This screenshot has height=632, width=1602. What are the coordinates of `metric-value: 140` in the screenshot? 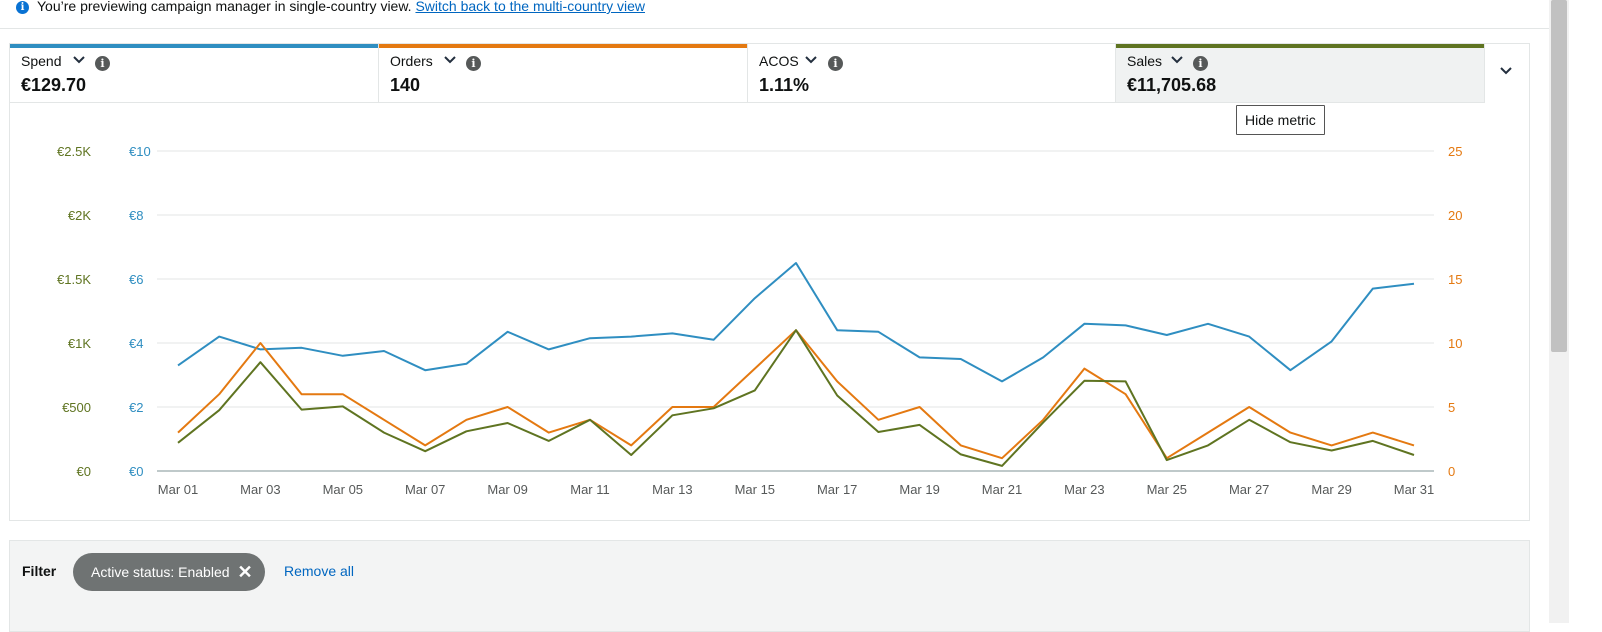 It's located at (405, 85).